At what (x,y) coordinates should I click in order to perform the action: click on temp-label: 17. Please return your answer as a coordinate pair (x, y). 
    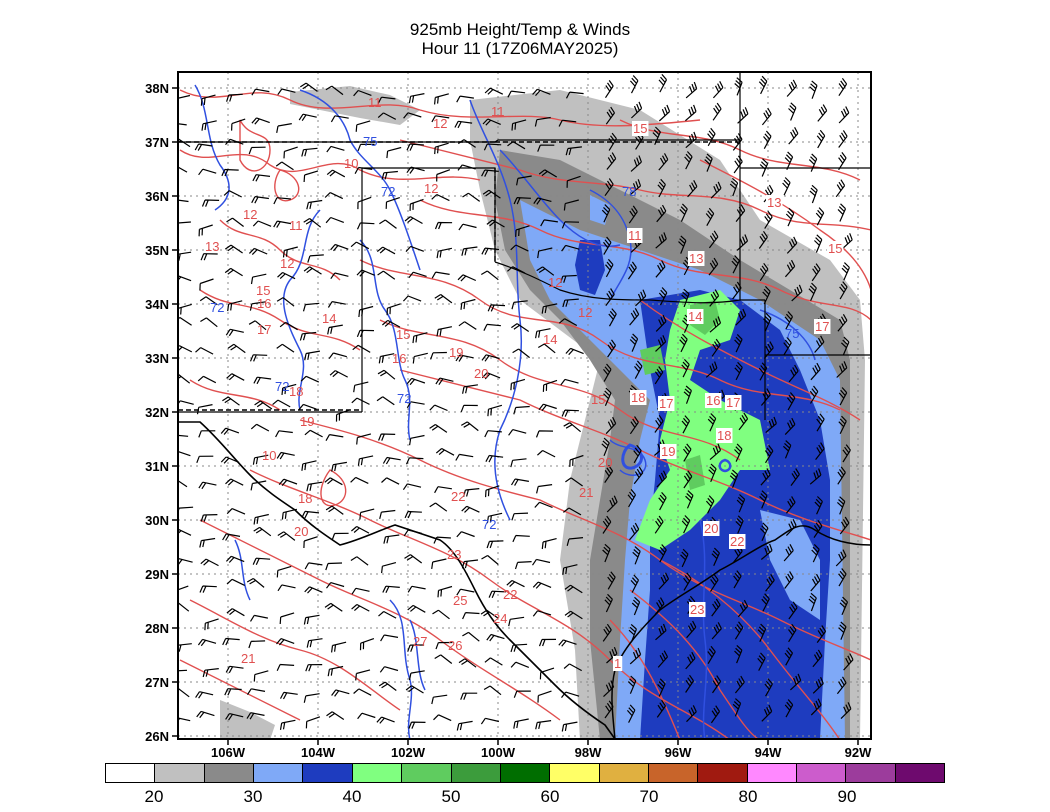
    Looking at the image, I should click on (733, 402).